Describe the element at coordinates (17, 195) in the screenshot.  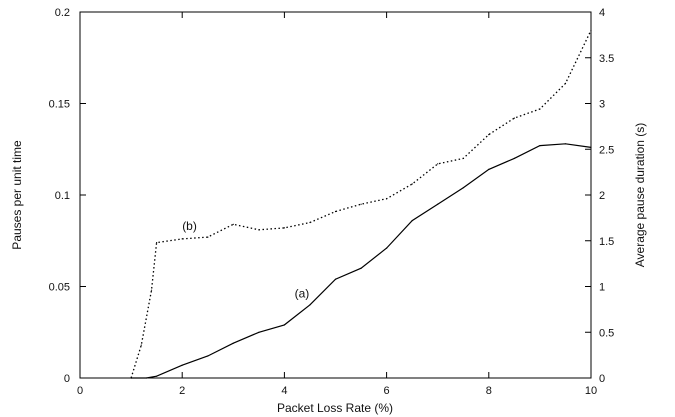
I see `y-axis-title: Pauses per unit time` at that location.